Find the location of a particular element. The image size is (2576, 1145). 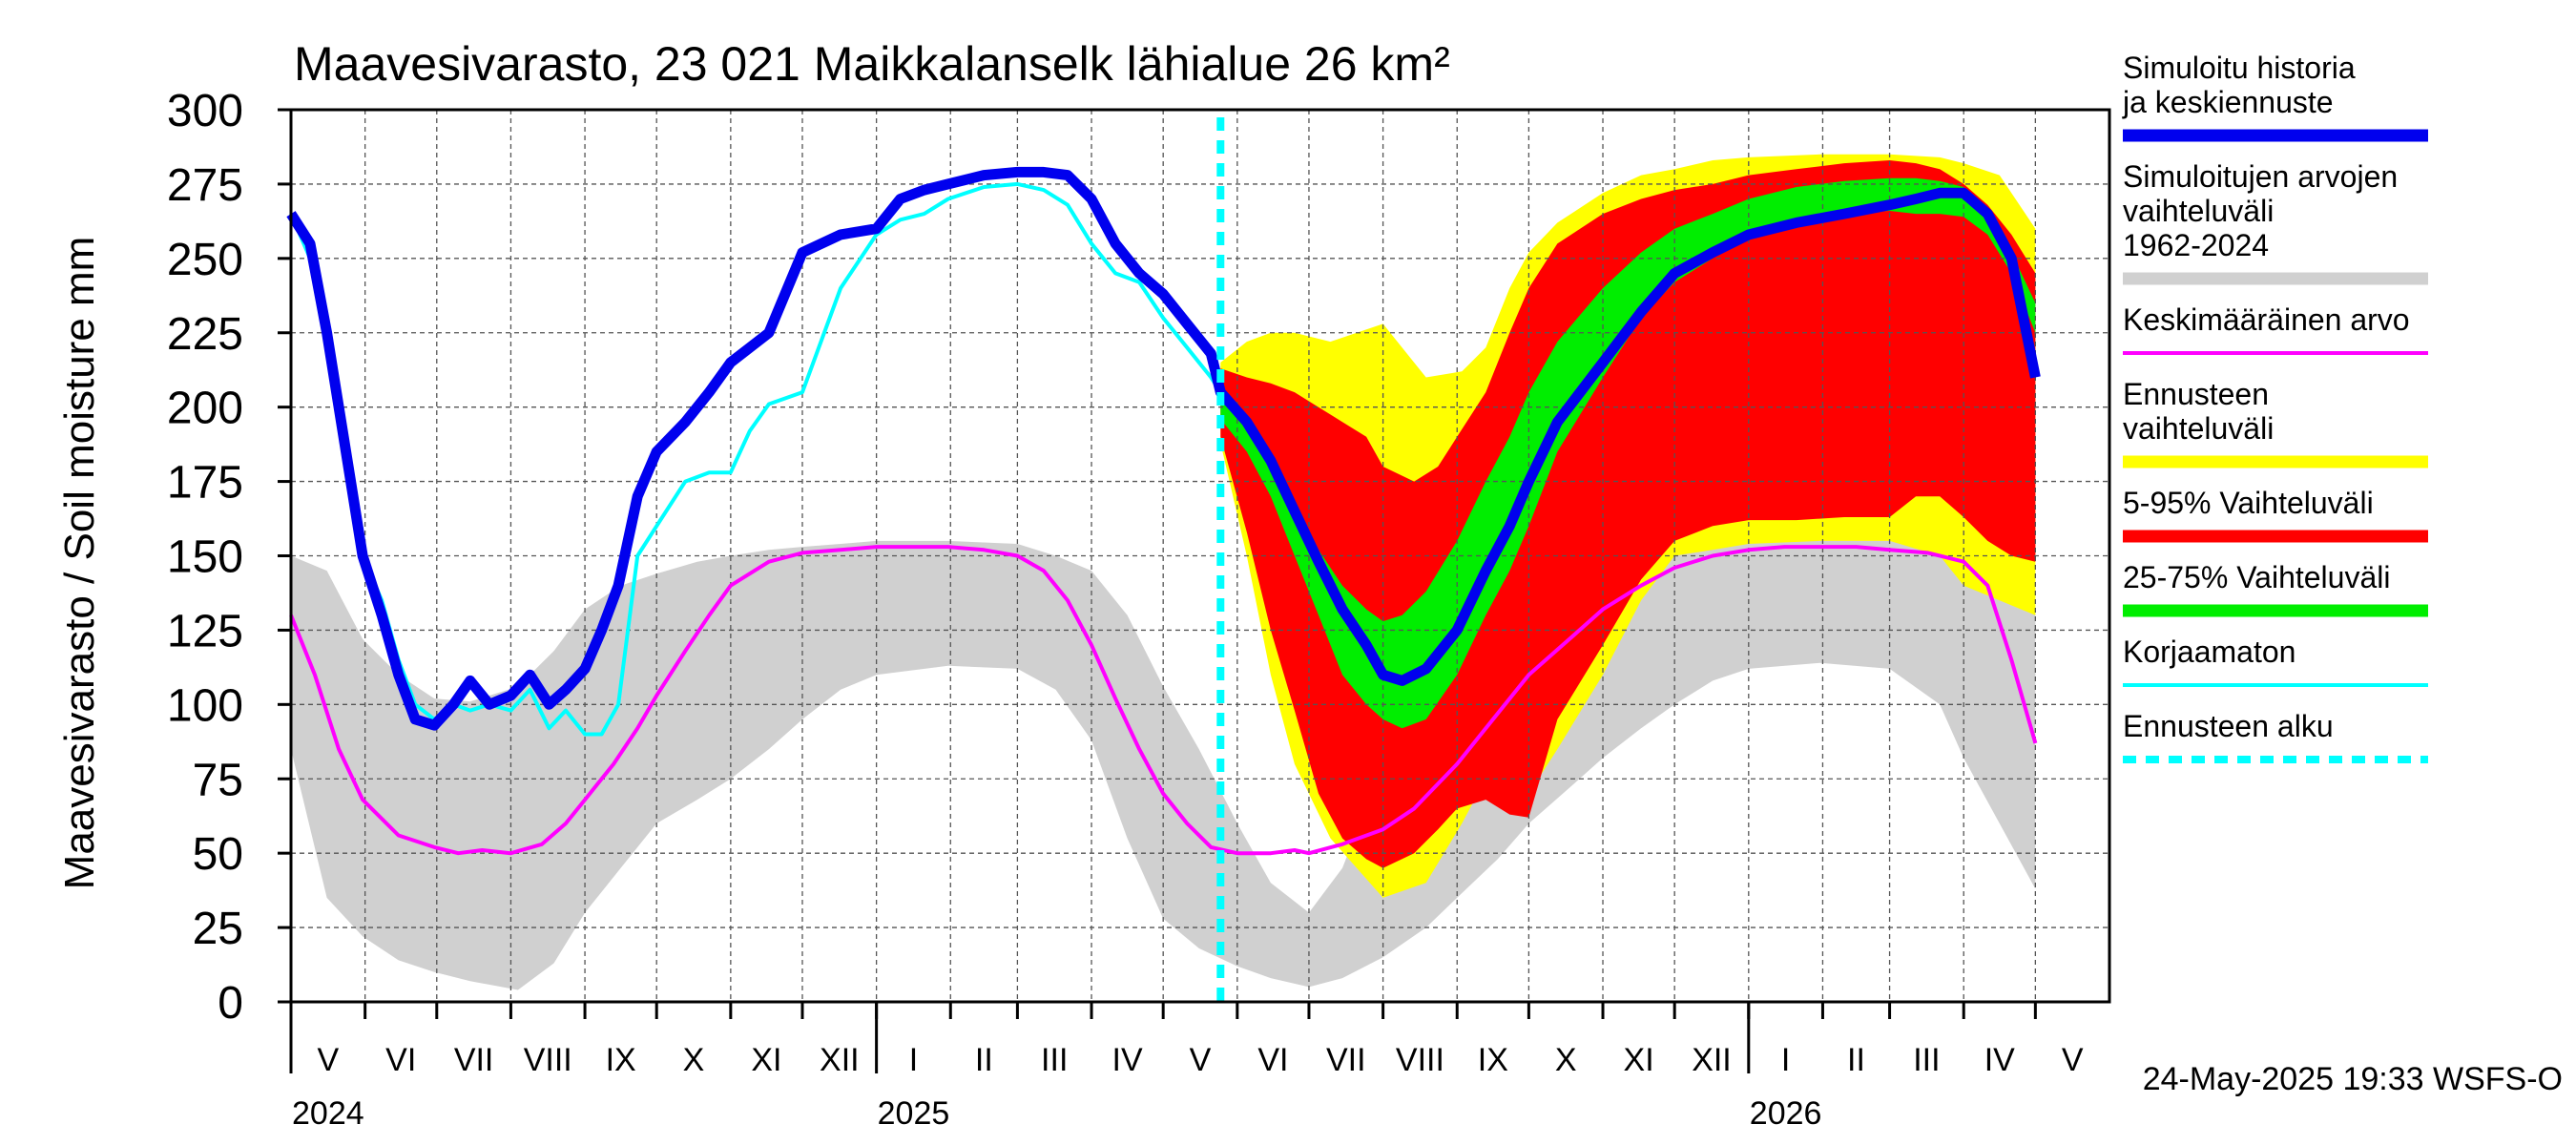

y-tick-label: 25 is located at coordinates (218, 929).